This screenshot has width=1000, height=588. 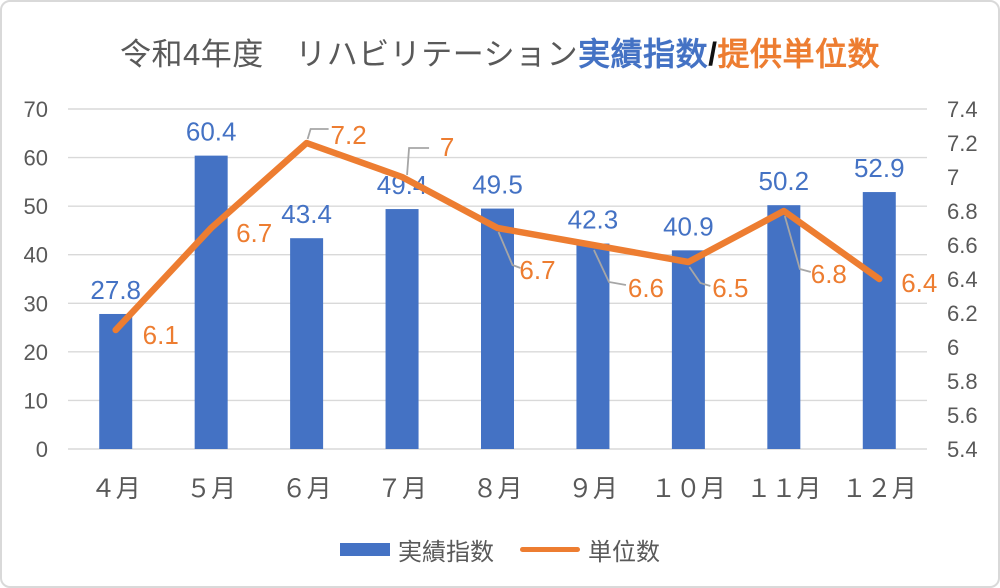 What do you see at coordinates (624, 552) in the screenshot?
I see `legend-label-units: 単位数` at bounding box center [624, 552].